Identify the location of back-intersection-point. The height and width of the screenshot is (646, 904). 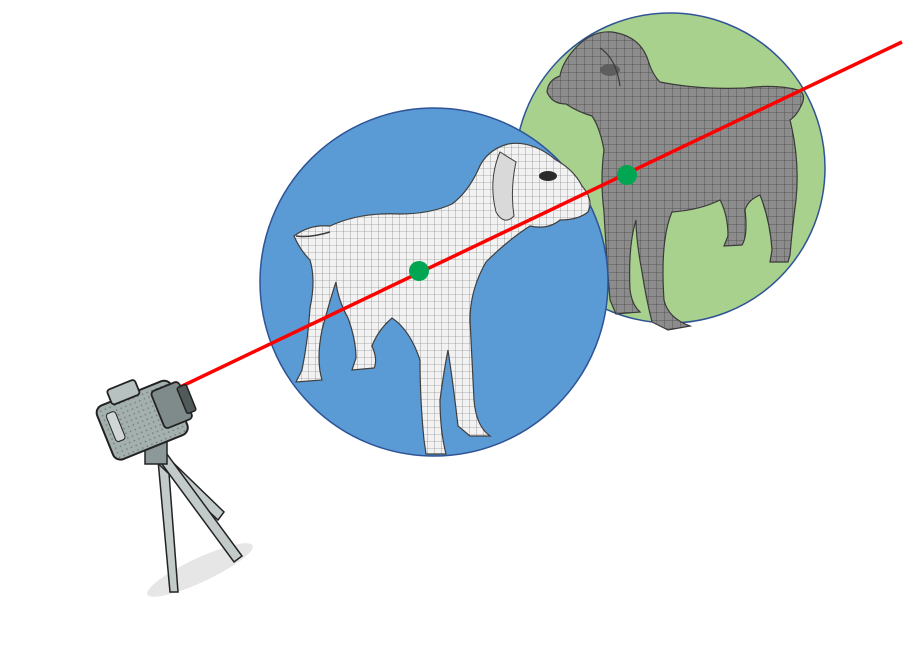
(627, 175).